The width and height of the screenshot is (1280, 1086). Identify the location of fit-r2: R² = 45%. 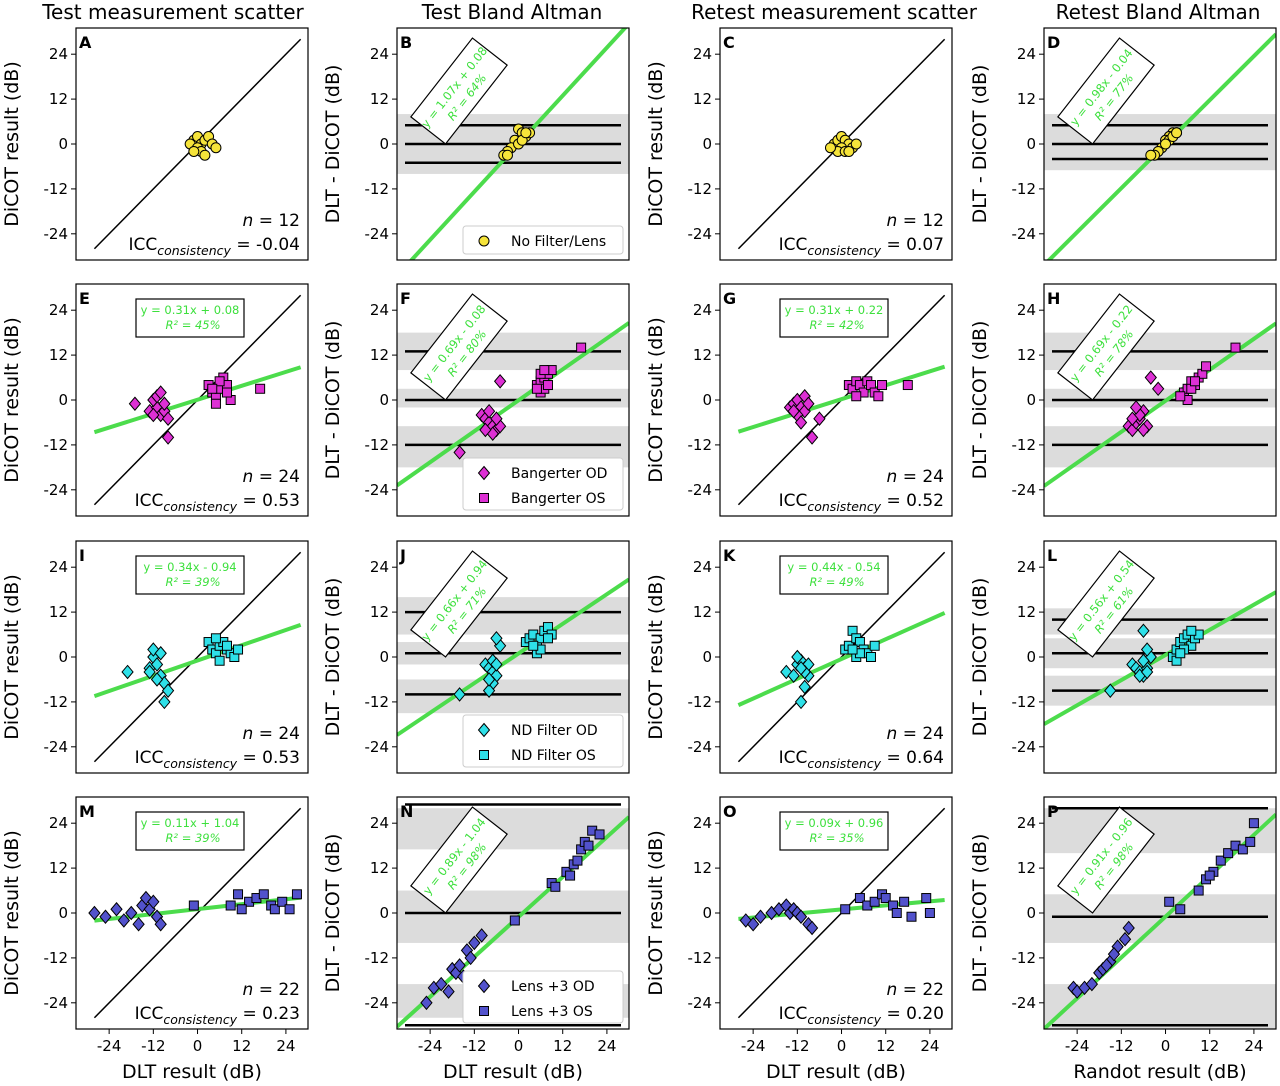
(192, 325).